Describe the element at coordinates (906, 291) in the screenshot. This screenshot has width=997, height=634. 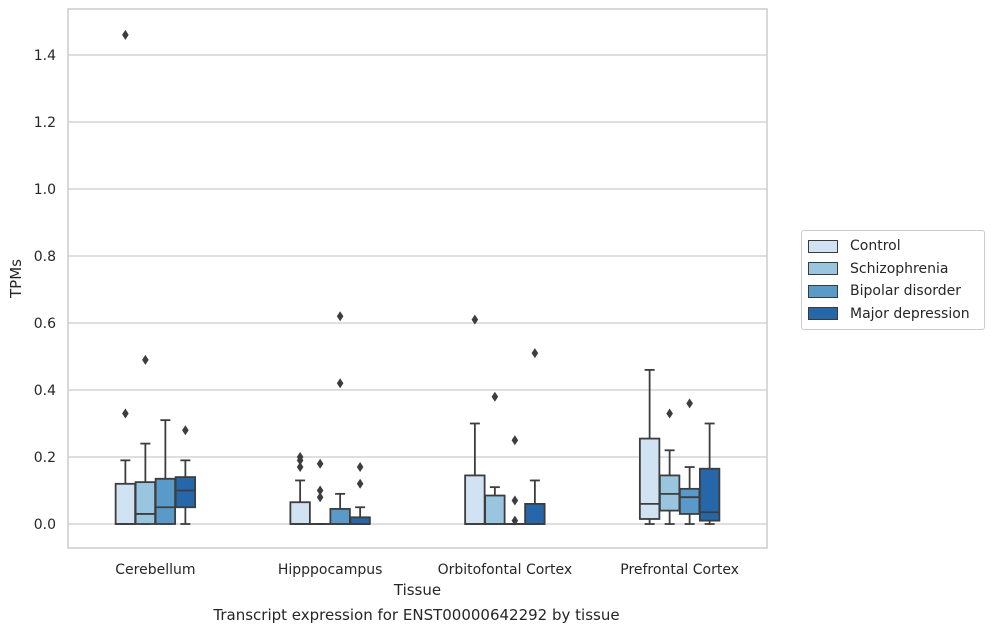
I see `legend-label: Bipolar disorder` at that location.